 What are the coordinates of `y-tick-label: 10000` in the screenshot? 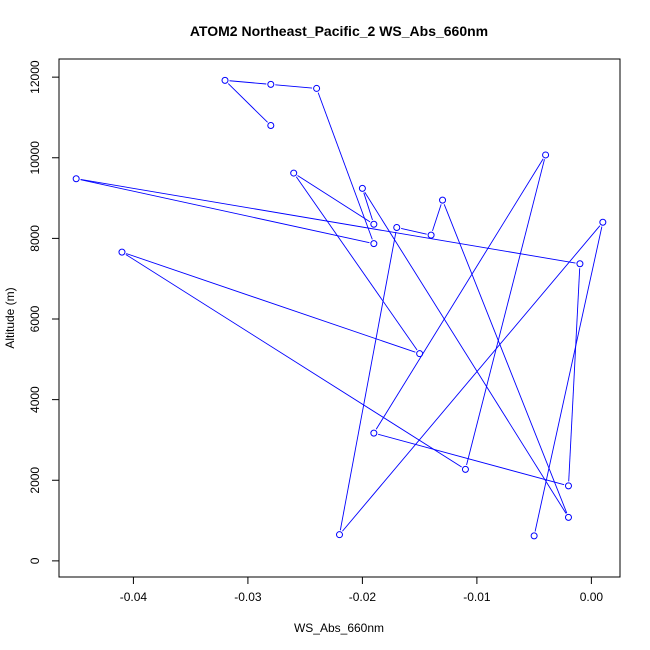 It's located at (35, 158).